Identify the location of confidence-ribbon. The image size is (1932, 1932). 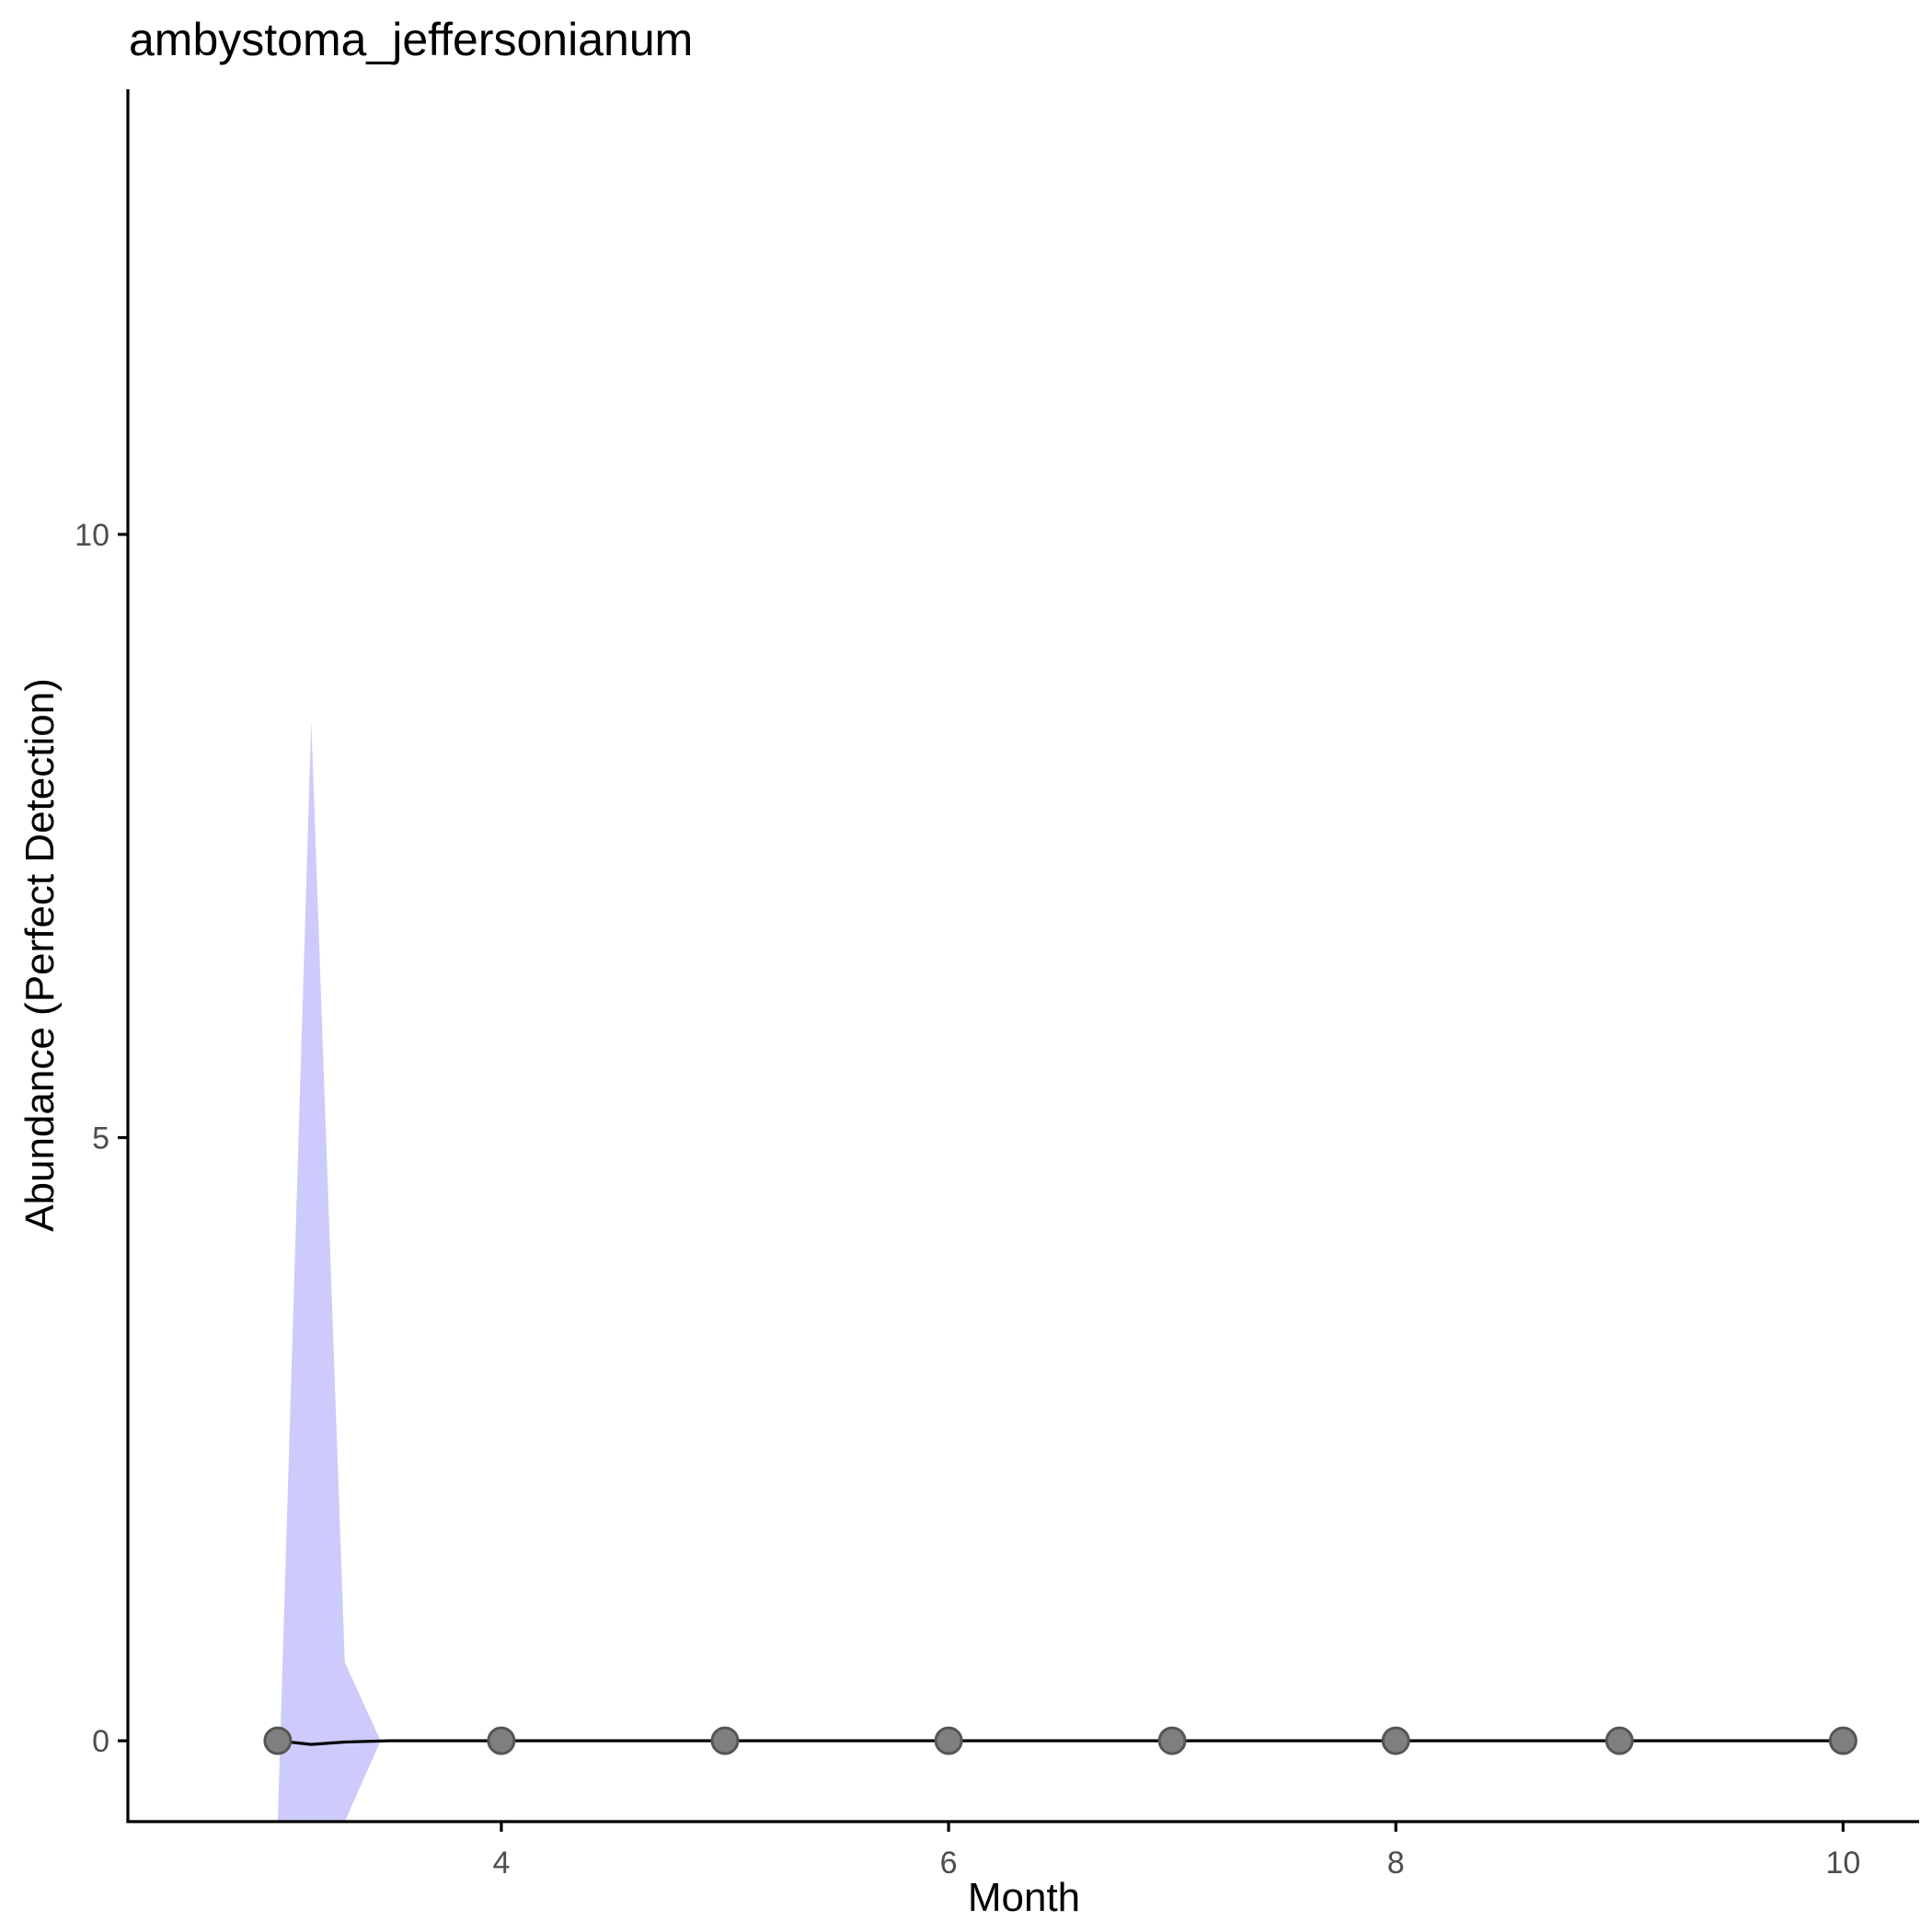
(344, 1271).